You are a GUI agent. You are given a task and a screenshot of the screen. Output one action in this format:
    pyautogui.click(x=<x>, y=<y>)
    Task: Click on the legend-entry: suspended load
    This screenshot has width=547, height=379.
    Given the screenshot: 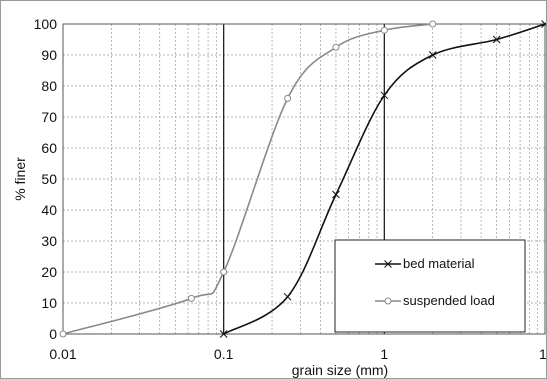 What is the action you would take?
    pyautogui.click(x=435, y=300)
    